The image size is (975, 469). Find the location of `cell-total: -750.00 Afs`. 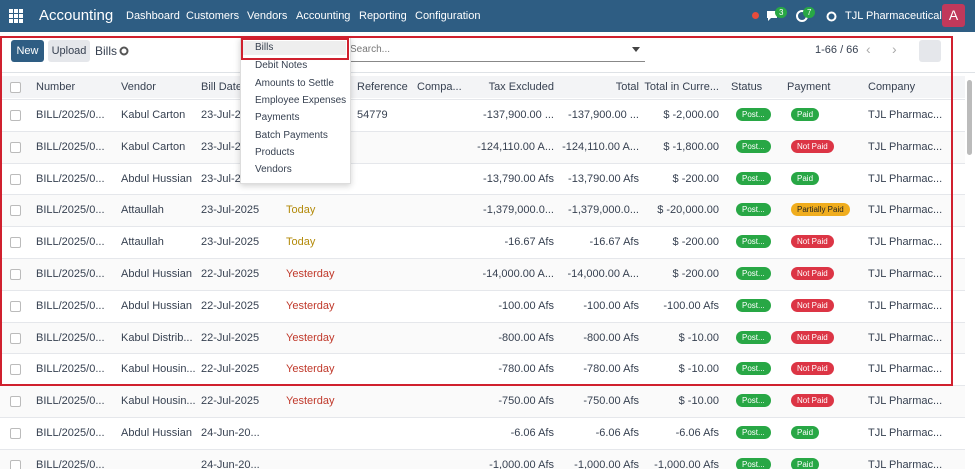

cell-total: -750.00 Afs is located at coordinates (611, 401).